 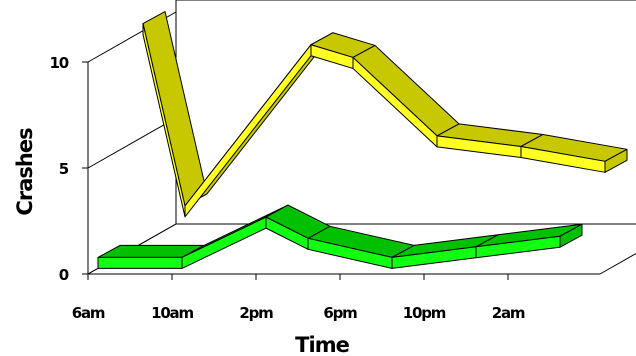 I want to click on wall-gridline, so click(x=132, y=143).